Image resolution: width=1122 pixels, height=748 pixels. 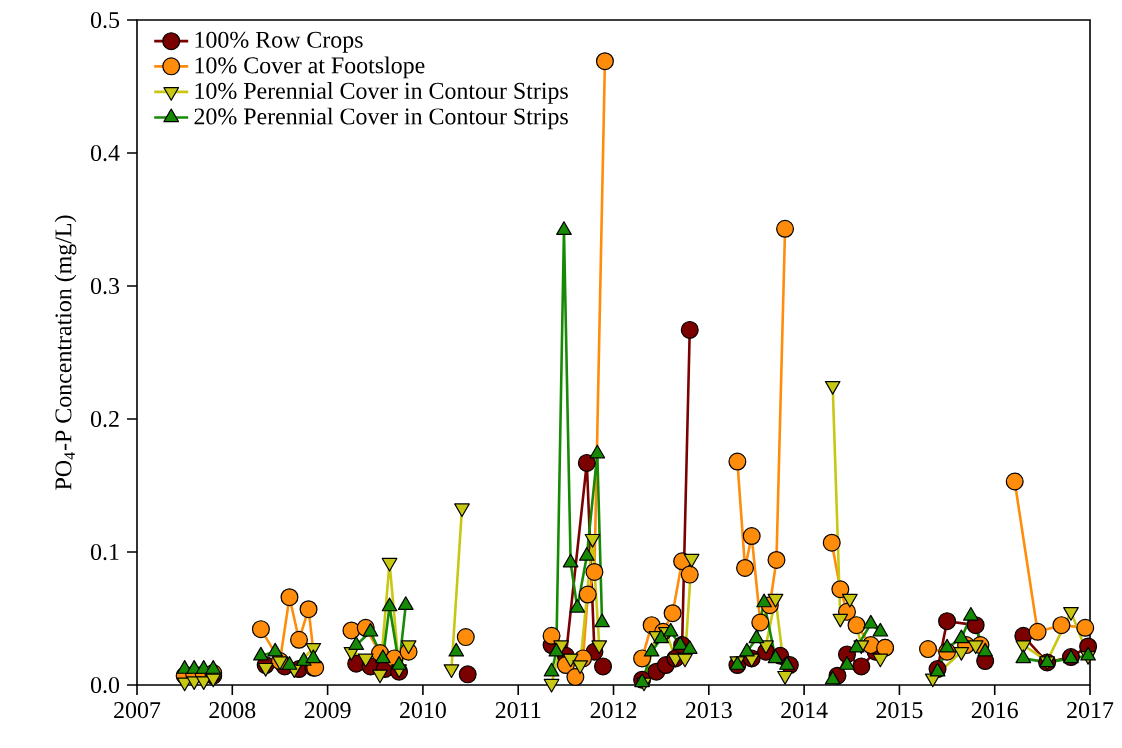 What do you see at coordinates (310, 67) in the screenshot?
I see `legend-label: 10% Cover at Footslope` at bounding box center [310, 67].